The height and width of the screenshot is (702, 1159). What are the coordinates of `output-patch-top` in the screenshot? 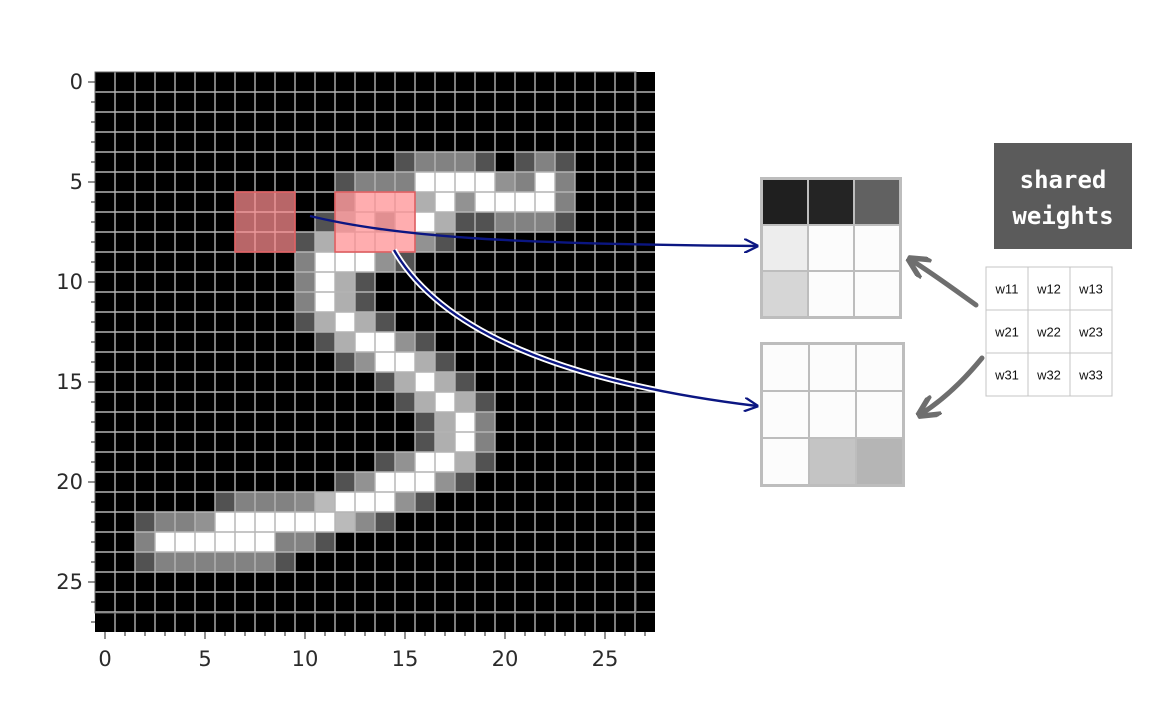 It's located at (831, 248).